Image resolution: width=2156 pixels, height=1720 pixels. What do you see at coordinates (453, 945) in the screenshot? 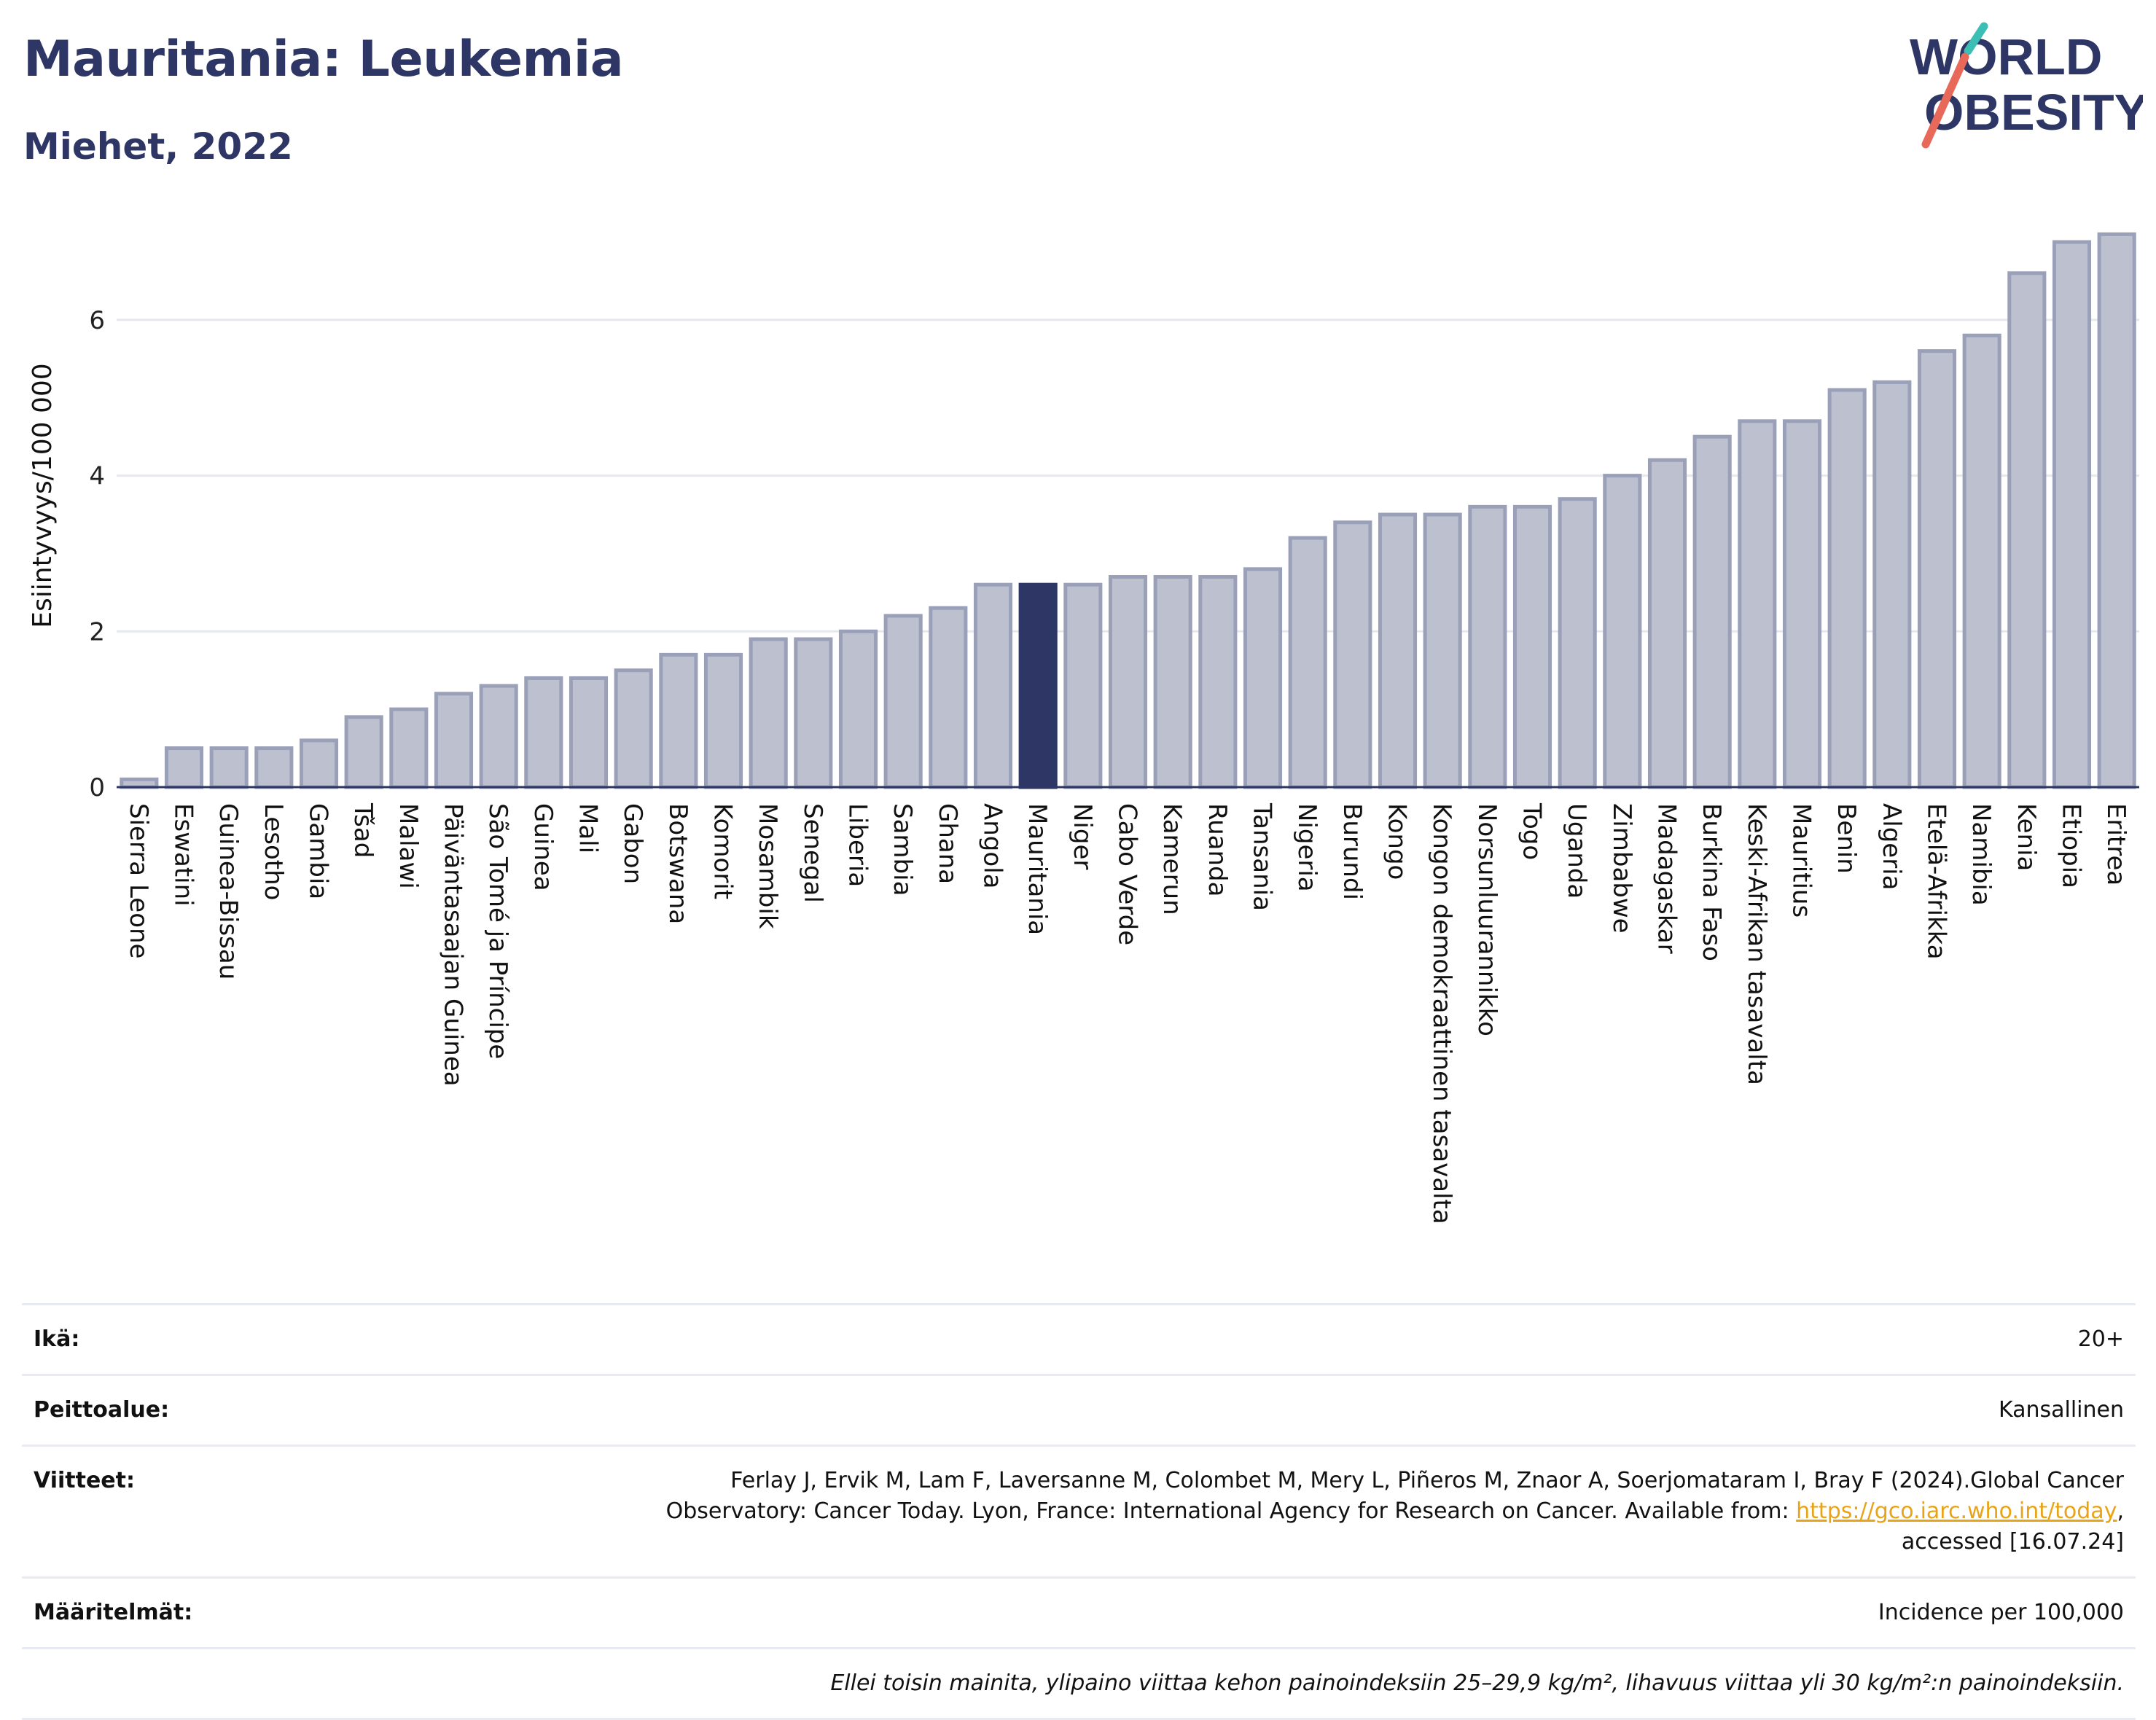
I see `x-tick-label: Päiväntasaajan Guinea` at bounding box center [453, 945].